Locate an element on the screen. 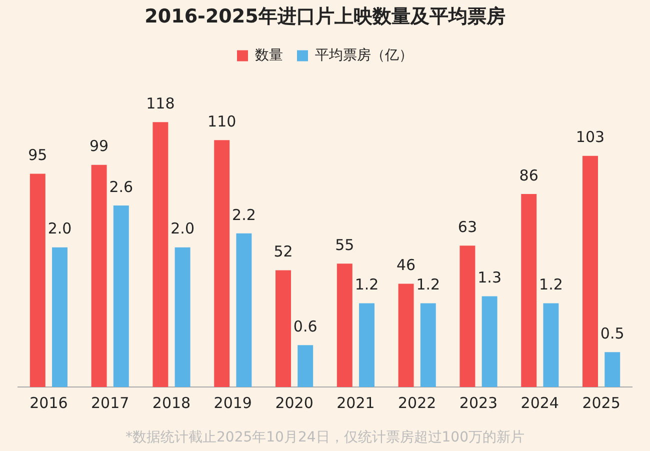  data-label: 95 is located at coordinates (38, 155).